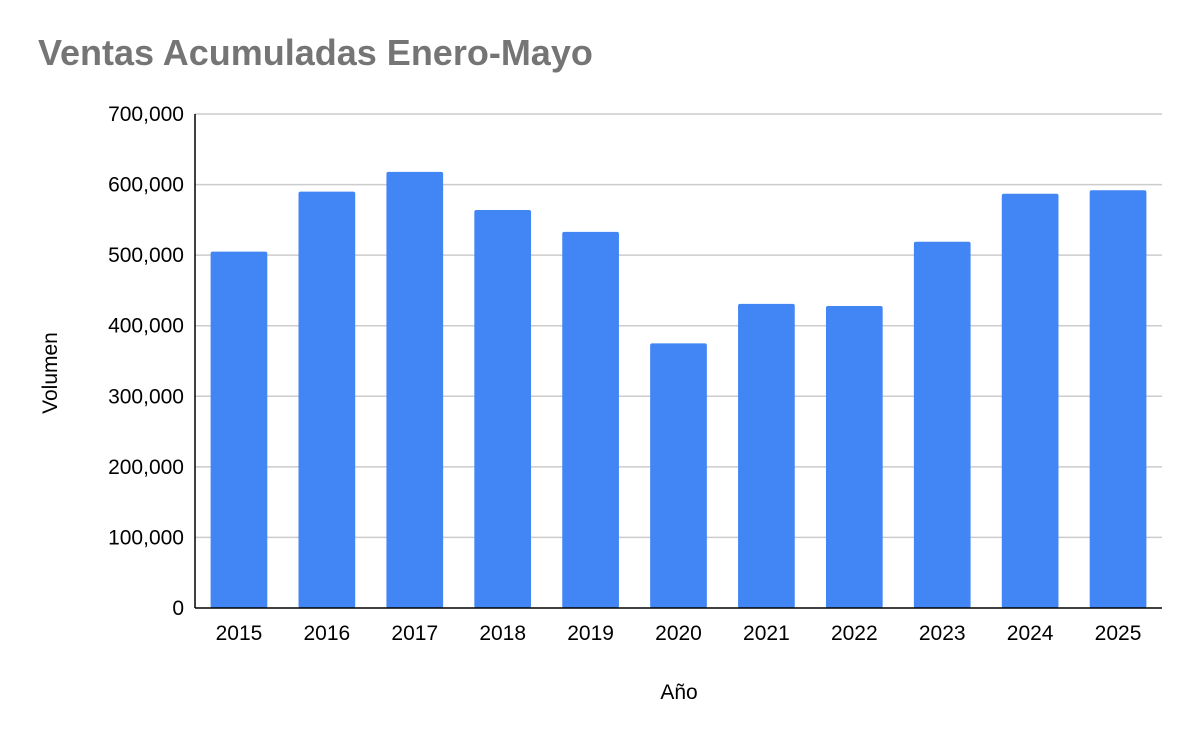  Describe the element at coordinates (146, 326) in the screenshot. I see `y-tick-label: 400,000` at that location.